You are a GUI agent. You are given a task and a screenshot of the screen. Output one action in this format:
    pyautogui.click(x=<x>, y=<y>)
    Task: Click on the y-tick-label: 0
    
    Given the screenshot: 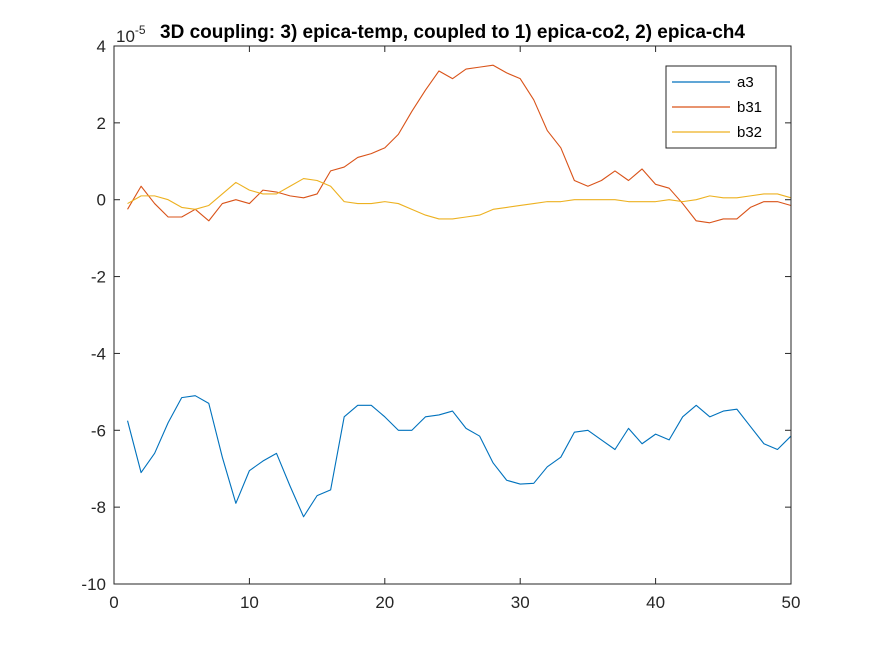 What is the action you would take?
    pyautogui.click(x=101, y=200)
    